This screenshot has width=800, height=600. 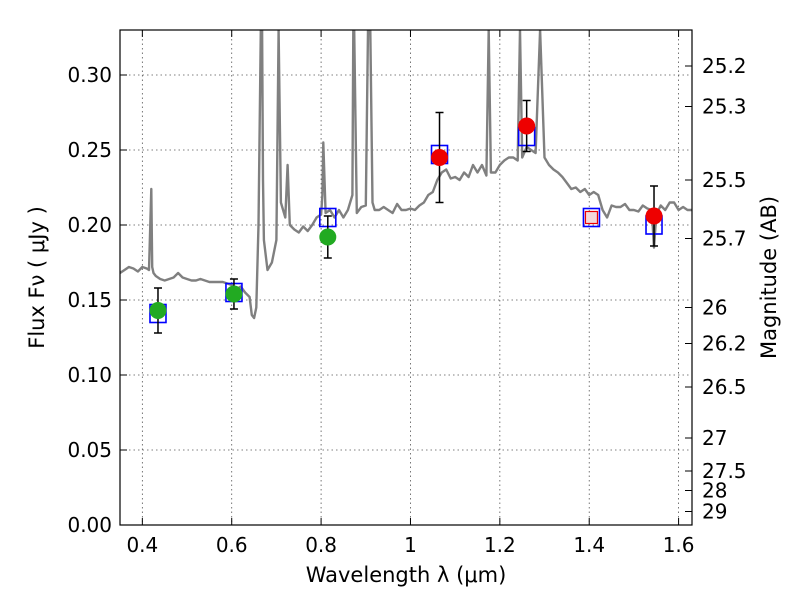 What do you see at coordinates (724, 387) in the screenshot?
I see `right-y-tick-label: 26.5` at bounding box center [724, 387].